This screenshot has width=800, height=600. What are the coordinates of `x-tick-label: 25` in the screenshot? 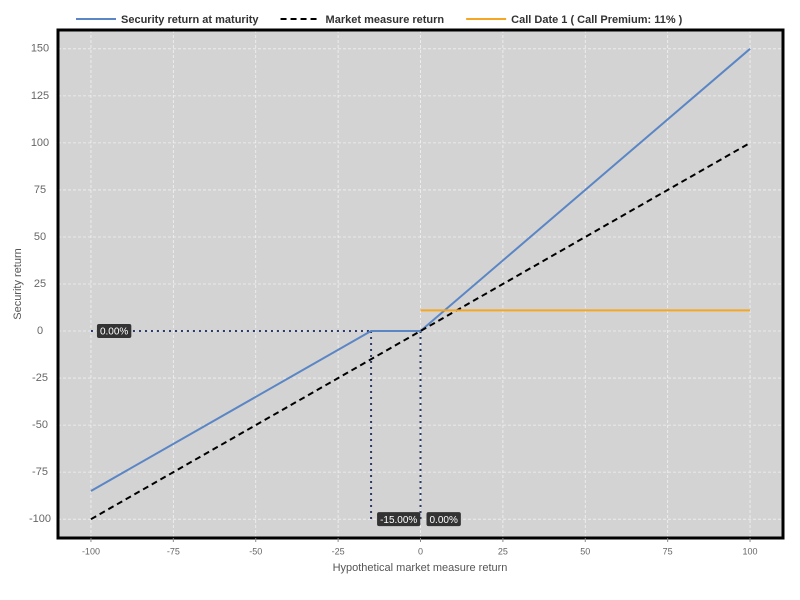 It's located at (503, 551).